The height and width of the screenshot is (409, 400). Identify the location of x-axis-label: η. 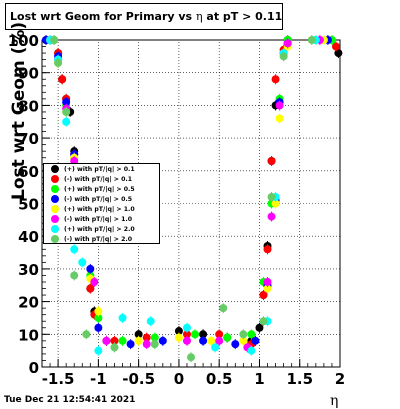
(334, 401).